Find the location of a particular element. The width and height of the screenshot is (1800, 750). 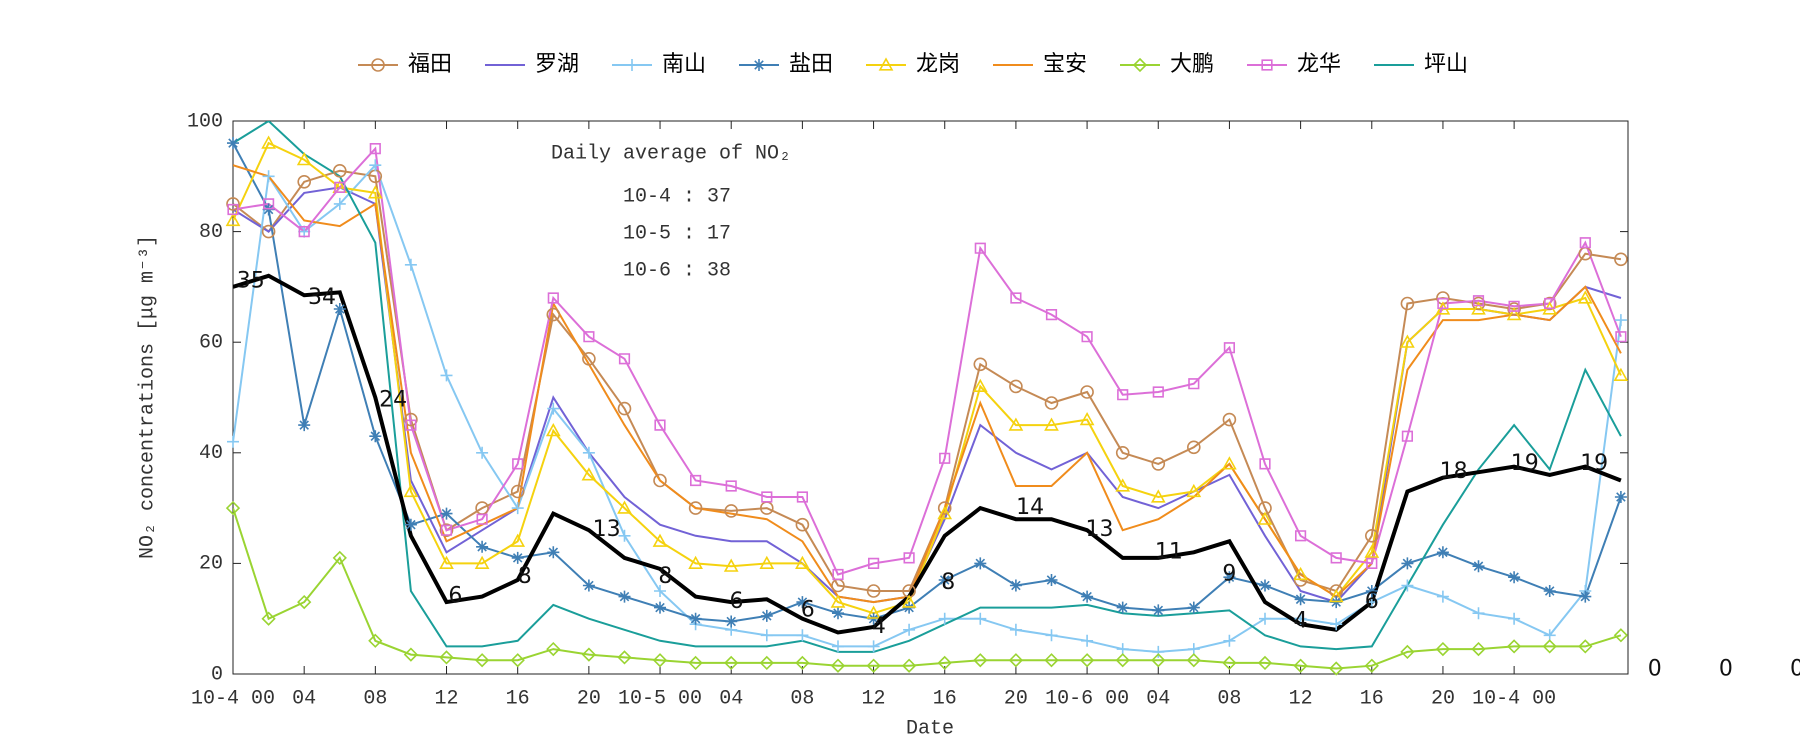

y-tick-label: 20 is located at coordinates (211, 564).